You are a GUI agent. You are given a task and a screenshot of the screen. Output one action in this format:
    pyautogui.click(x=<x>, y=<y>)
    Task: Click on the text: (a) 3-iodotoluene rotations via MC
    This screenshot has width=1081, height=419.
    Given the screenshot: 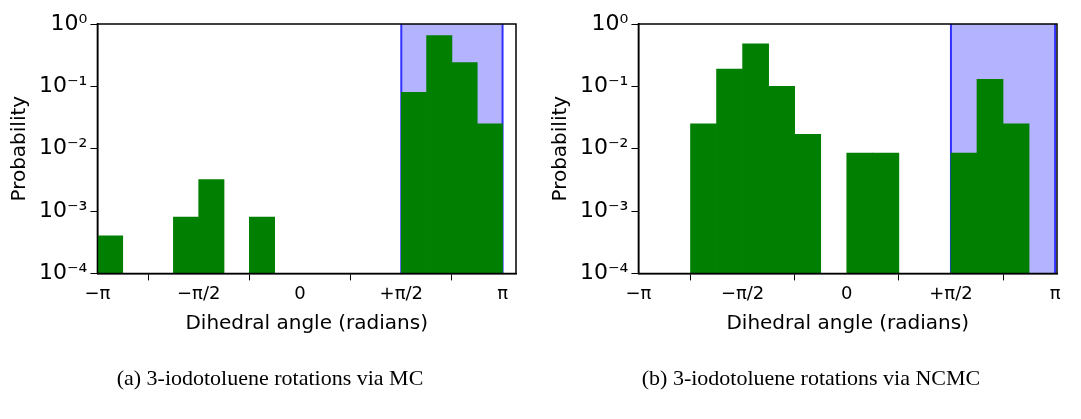 What is the action you would take?
    pyautogui.click(x=270, y=378)
    